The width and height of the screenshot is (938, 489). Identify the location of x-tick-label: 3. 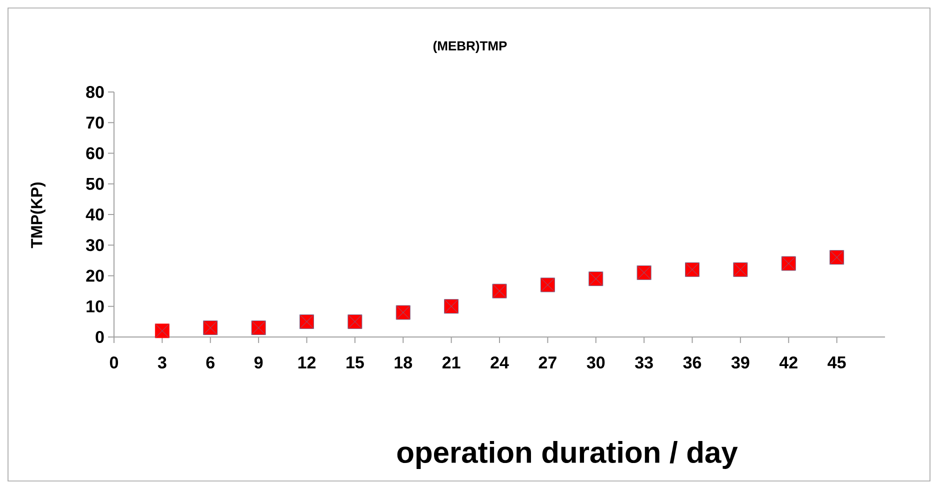
(162, 362).